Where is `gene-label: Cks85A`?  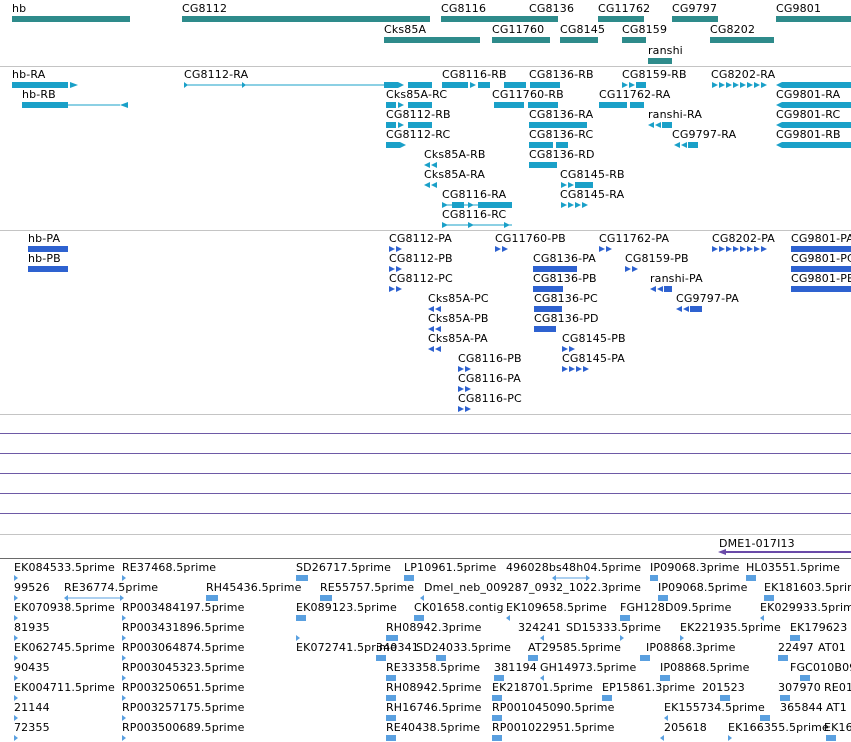
gene-label: Cks85A is located at coordinates (405, 29).